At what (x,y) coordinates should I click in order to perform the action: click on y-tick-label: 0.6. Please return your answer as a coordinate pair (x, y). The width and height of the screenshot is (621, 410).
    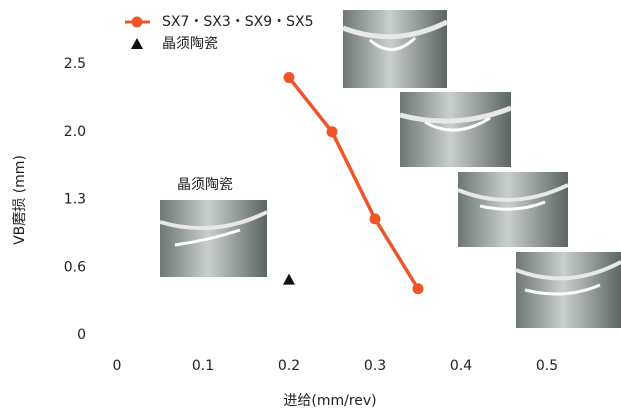
    Looking at the image, I should click on (75, 267).